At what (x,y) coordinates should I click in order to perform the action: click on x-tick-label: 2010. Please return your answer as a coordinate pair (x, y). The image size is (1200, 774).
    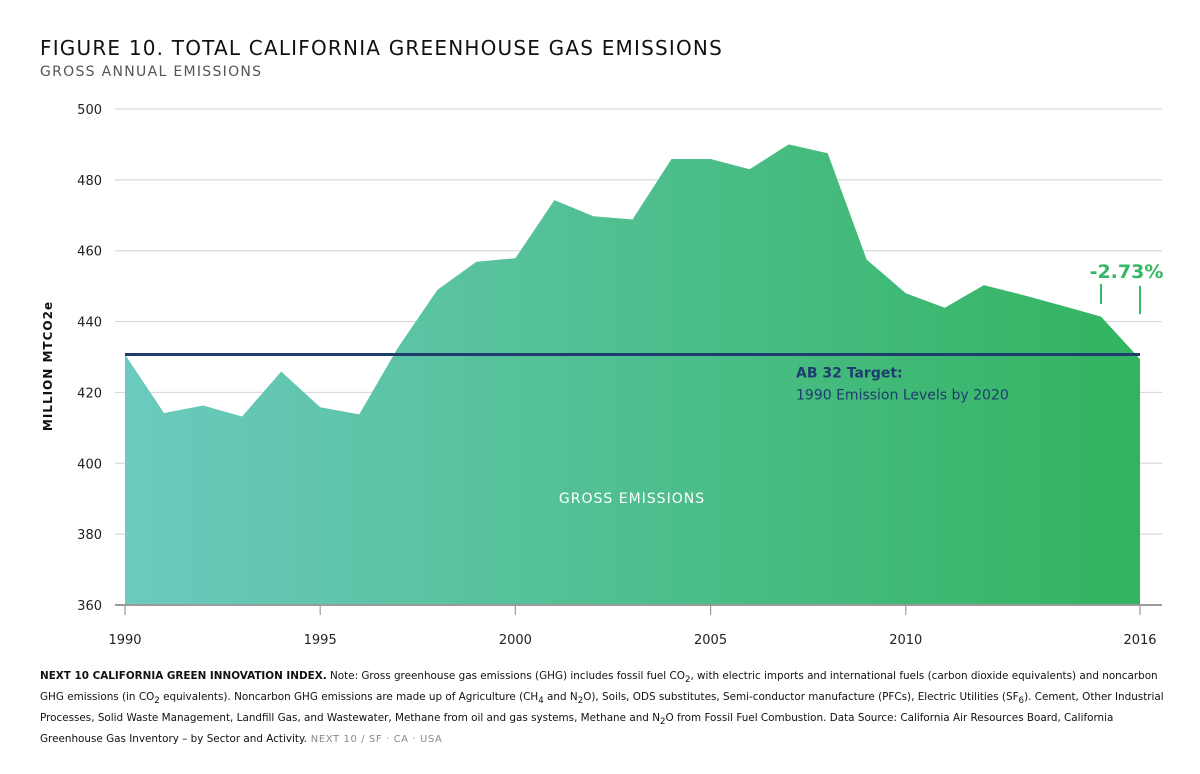
    Looking at the image, I should click on (905, 640).